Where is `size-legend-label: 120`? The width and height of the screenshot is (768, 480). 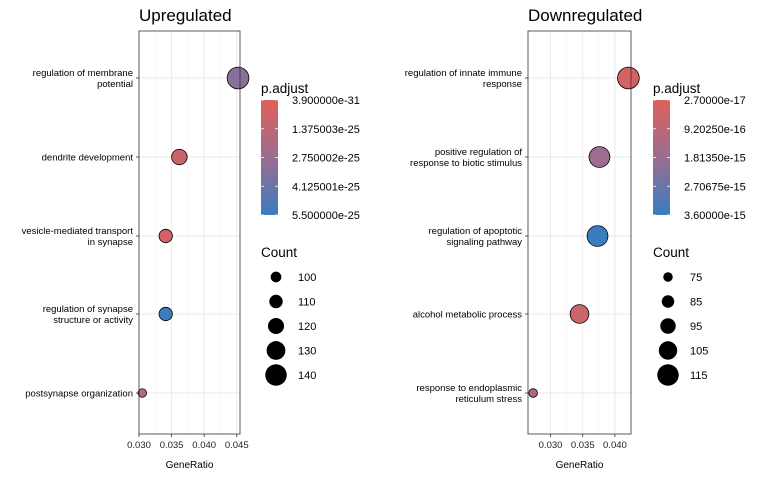
size-legend-label: 120 is located at coordinates (307, 327).